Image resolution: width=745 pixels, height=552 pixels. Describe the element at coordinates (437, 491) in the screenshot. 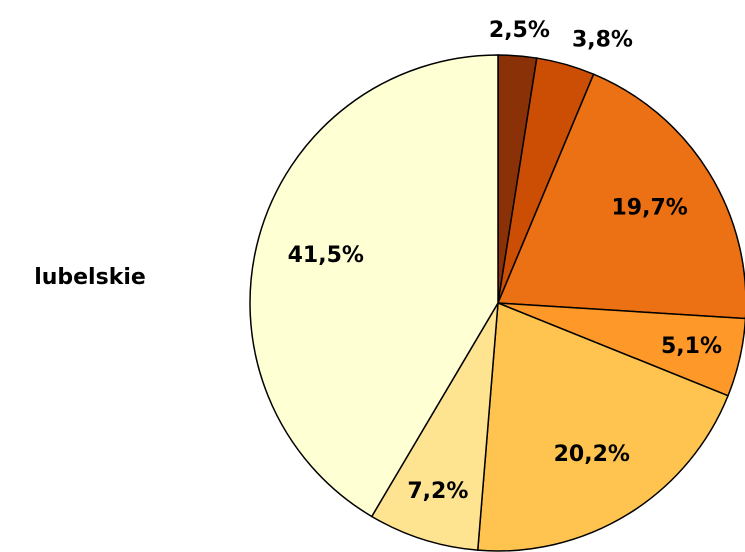

I see `data-label: 7,2%` at that location.